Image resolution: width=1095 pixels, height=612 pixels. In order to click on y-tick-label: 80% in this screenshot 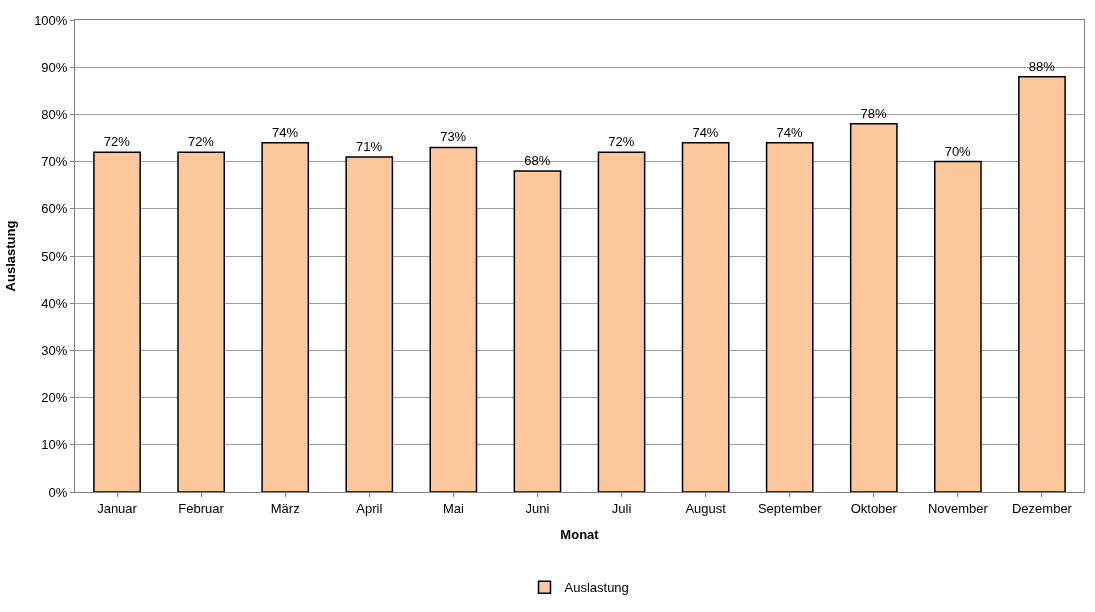, I will do `click(54, 114)`.